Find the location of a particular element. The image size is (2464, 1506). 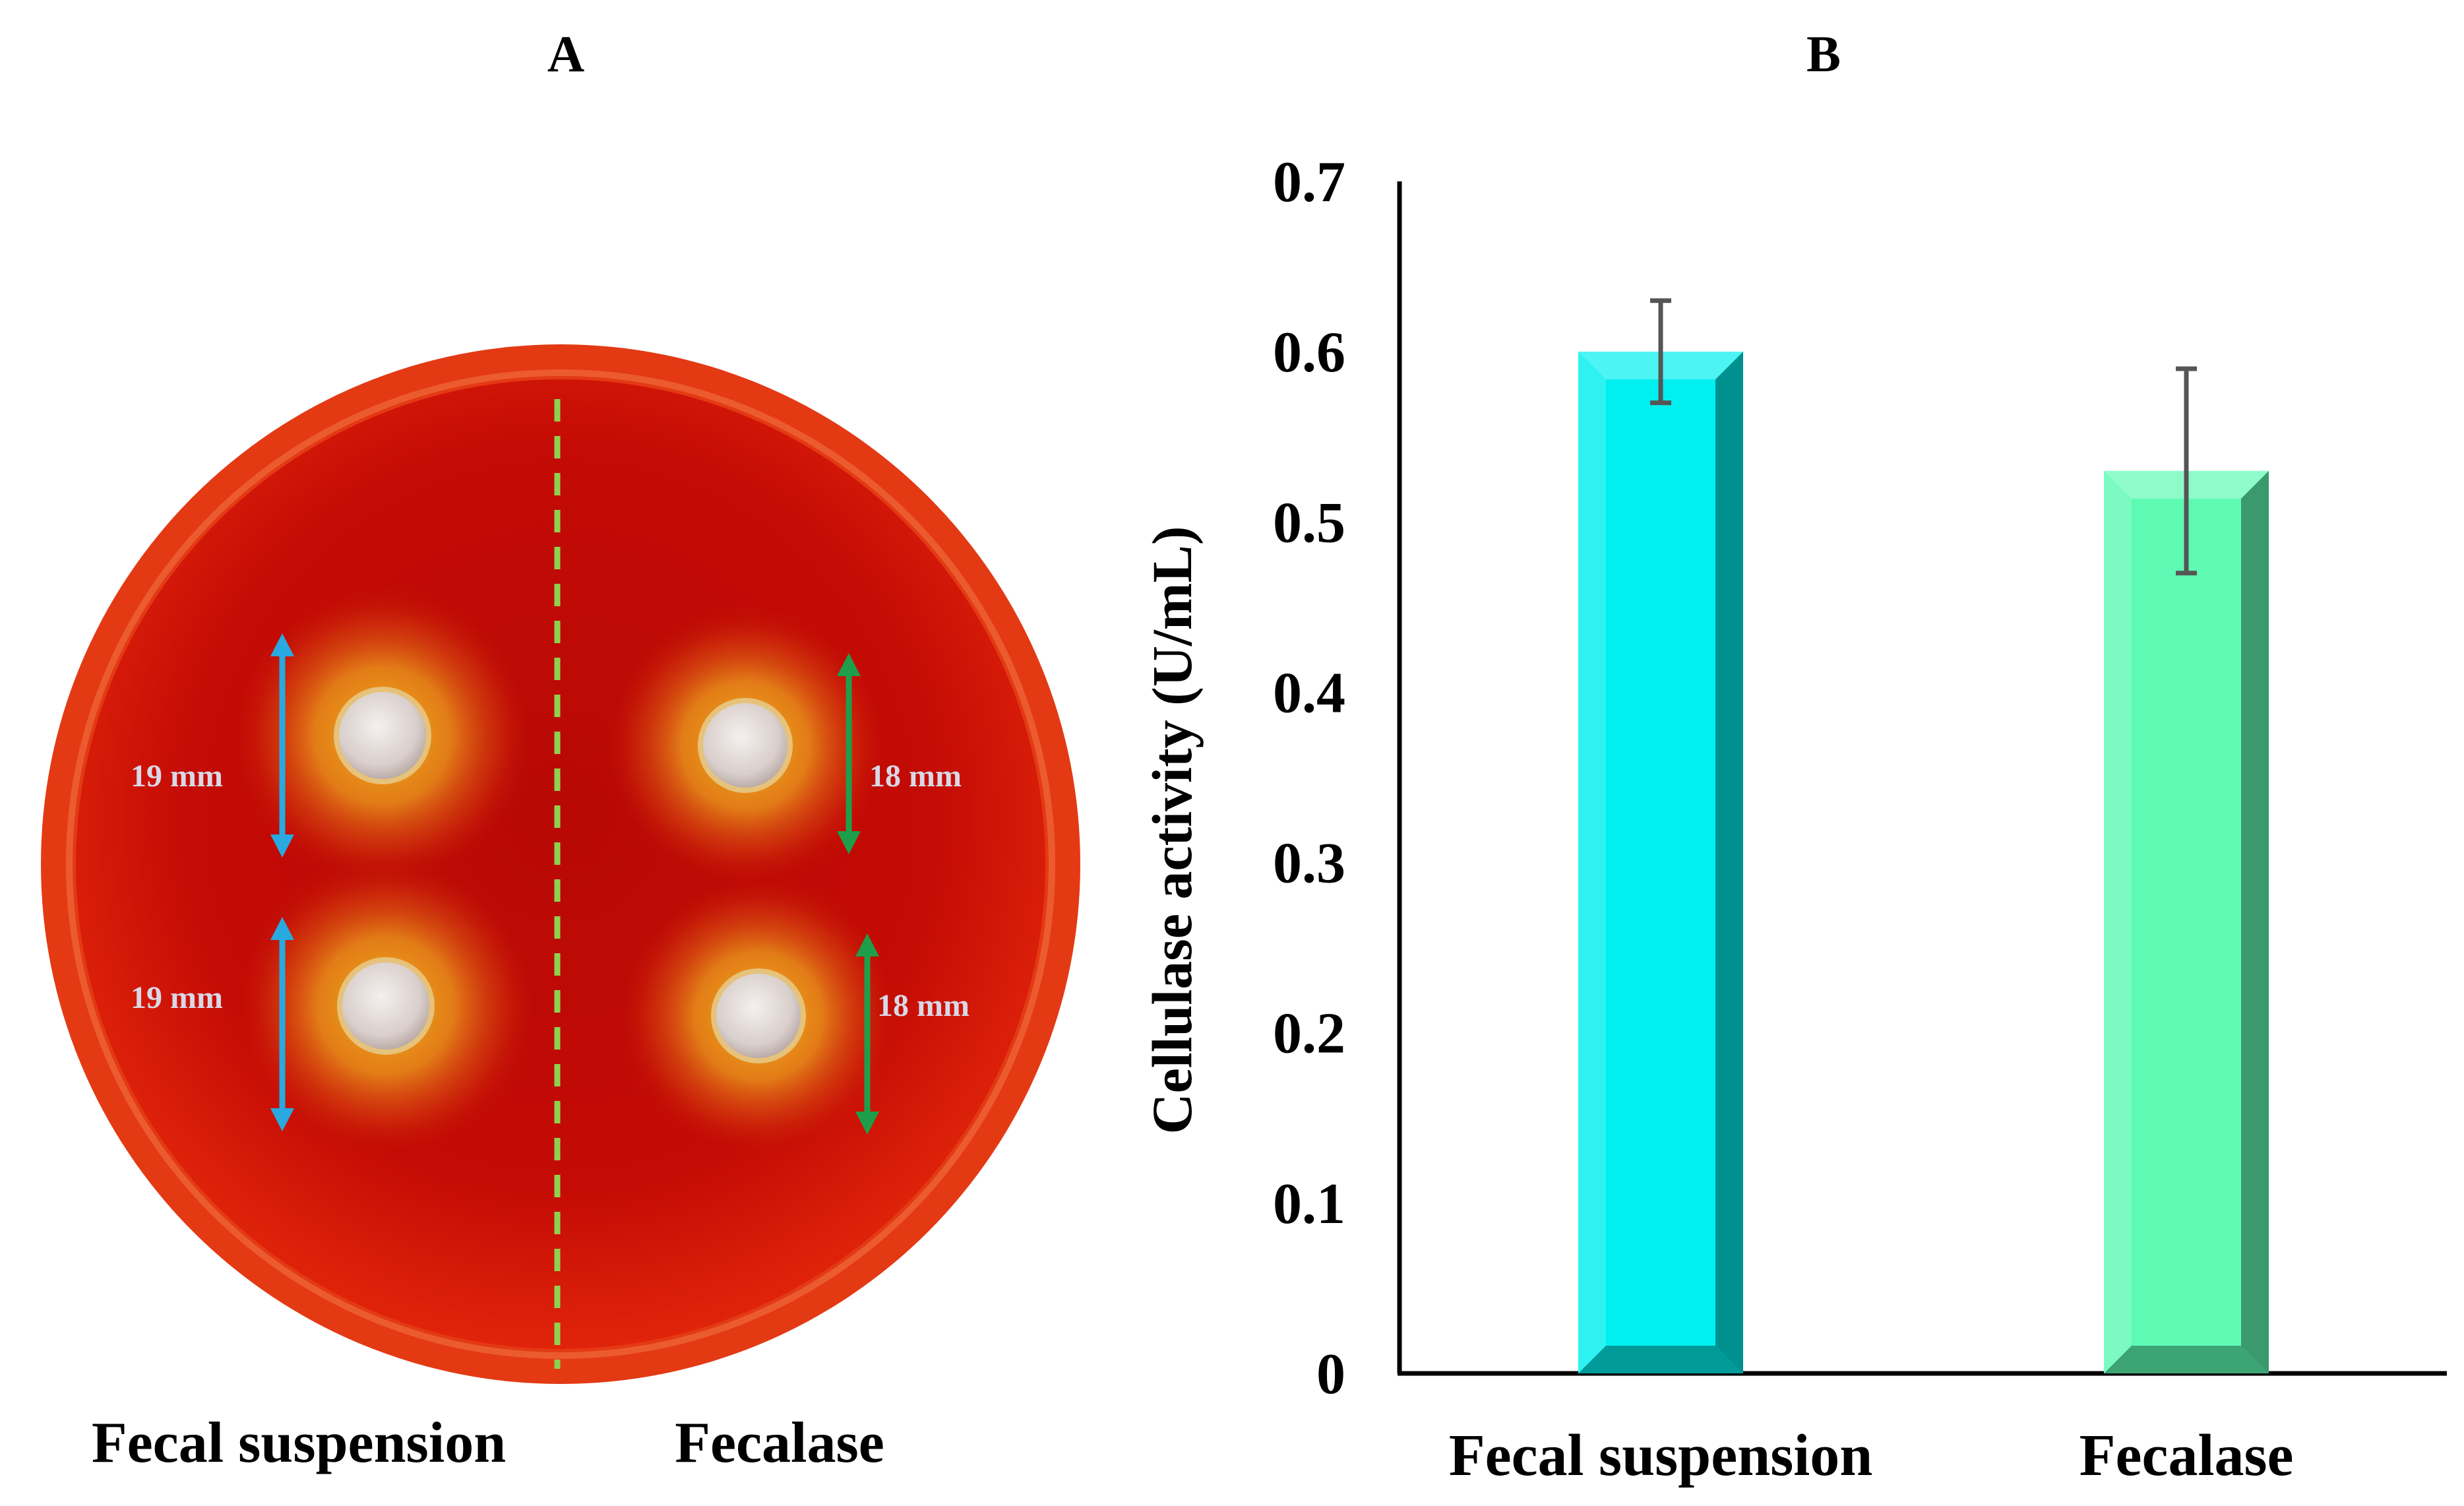

y-tick-label: 0.6 is located at coordinates (1309, 353).